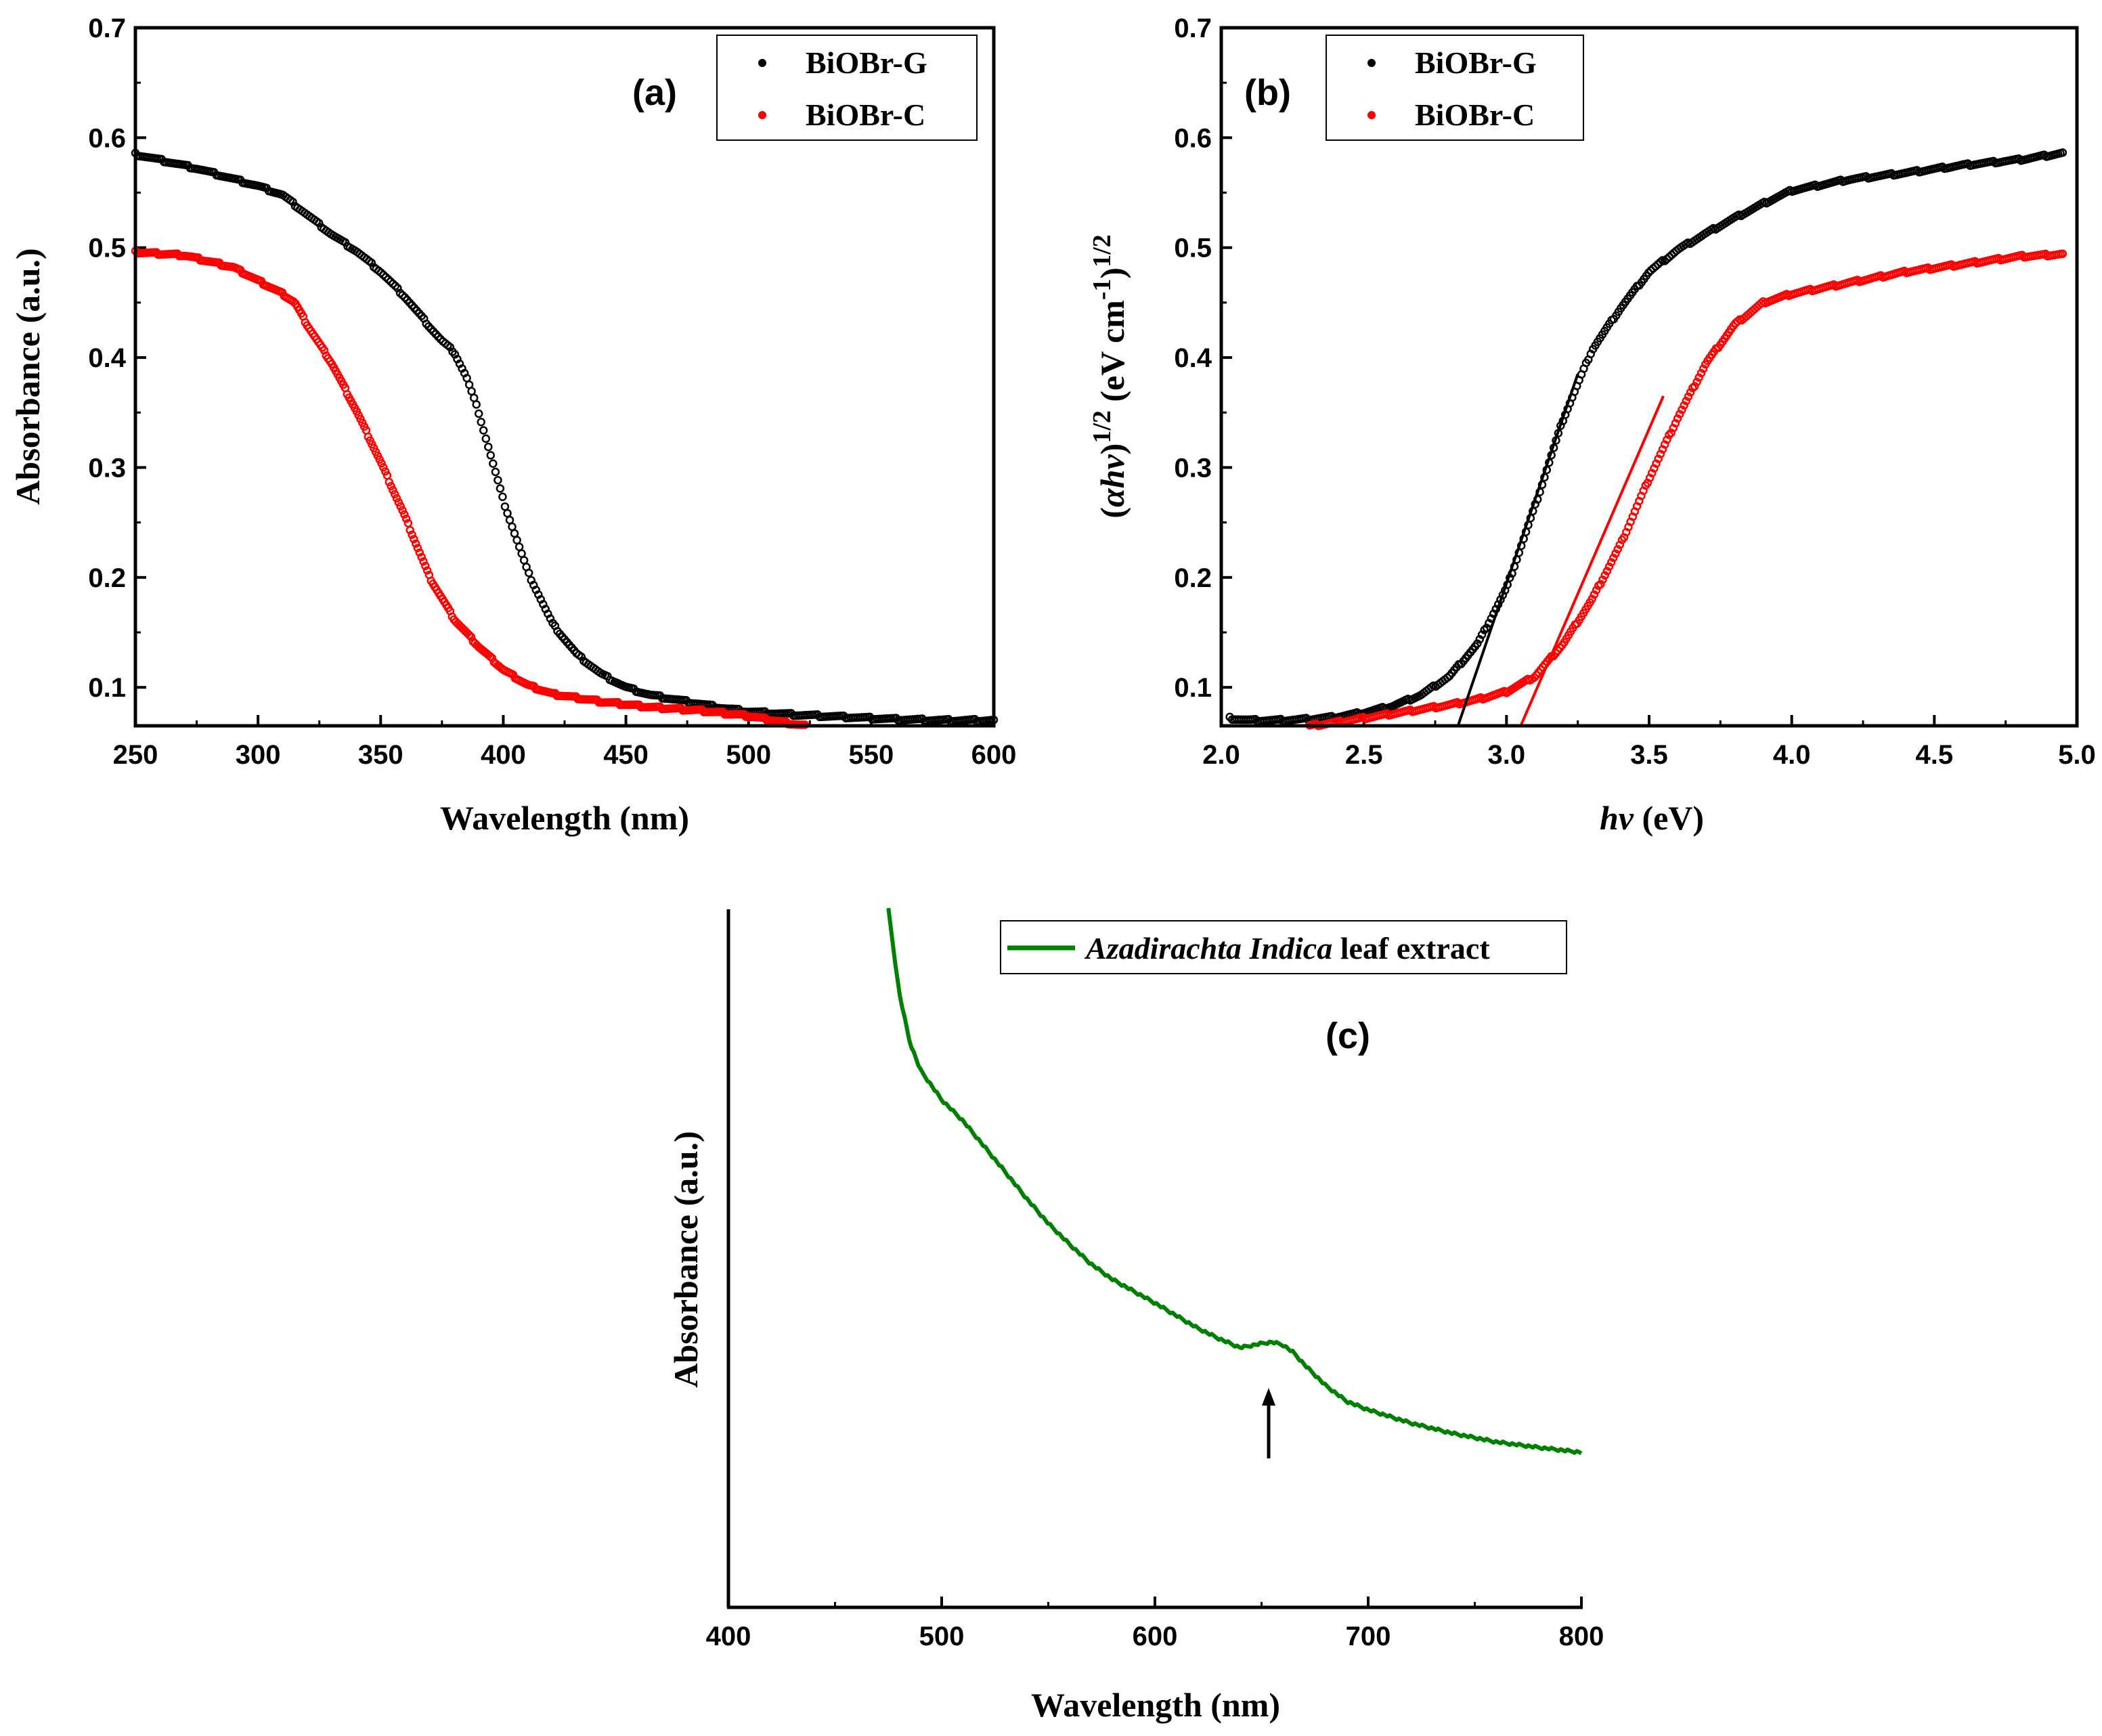  What do you see at coordinates (1935, 755) in the screenshot?
I see `x-tick-label: 4.5` at bounding box center [1935, 755].